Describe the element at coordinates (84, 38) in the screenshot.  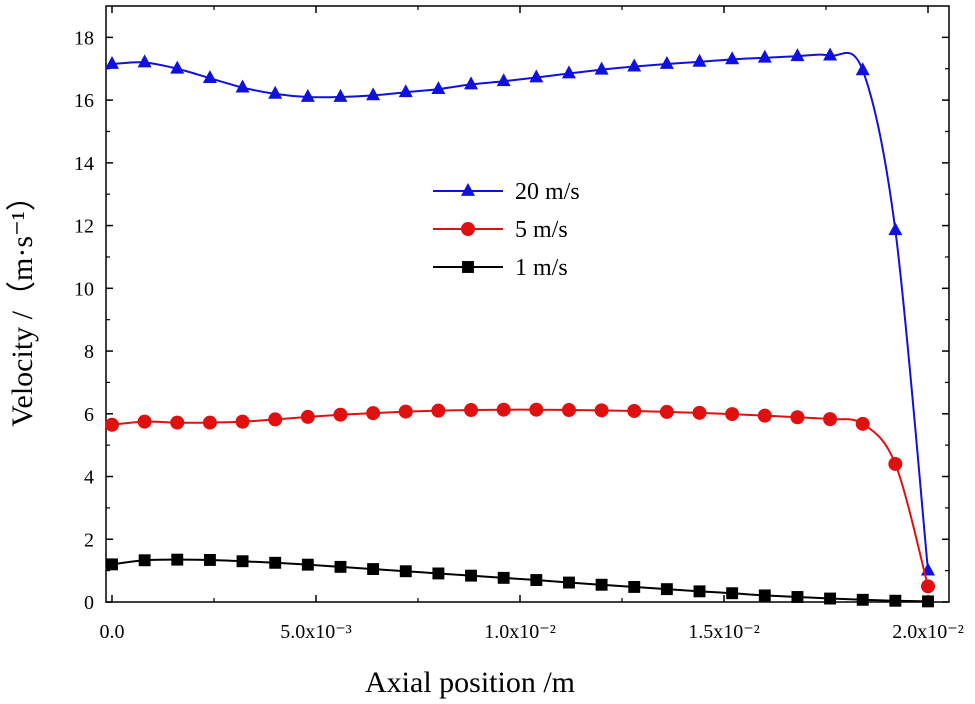
I see `y-tick-label: 18` at that location.